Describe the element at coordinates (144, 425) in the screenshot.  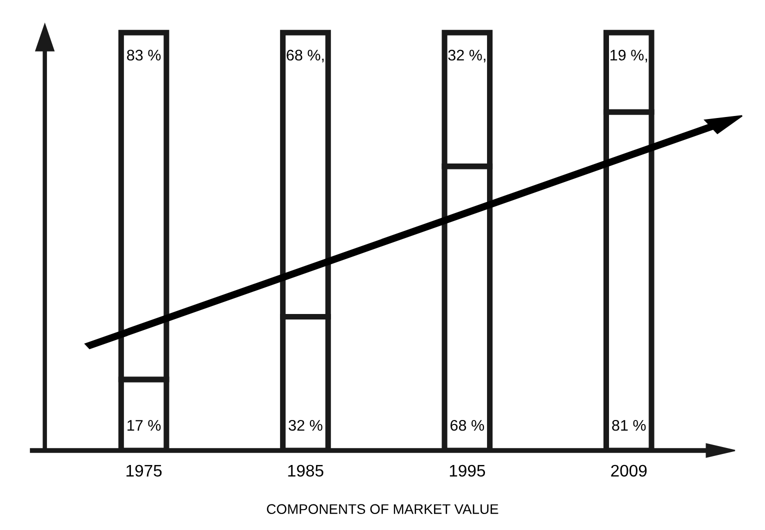
I see `data-label: 17 %` at that location.